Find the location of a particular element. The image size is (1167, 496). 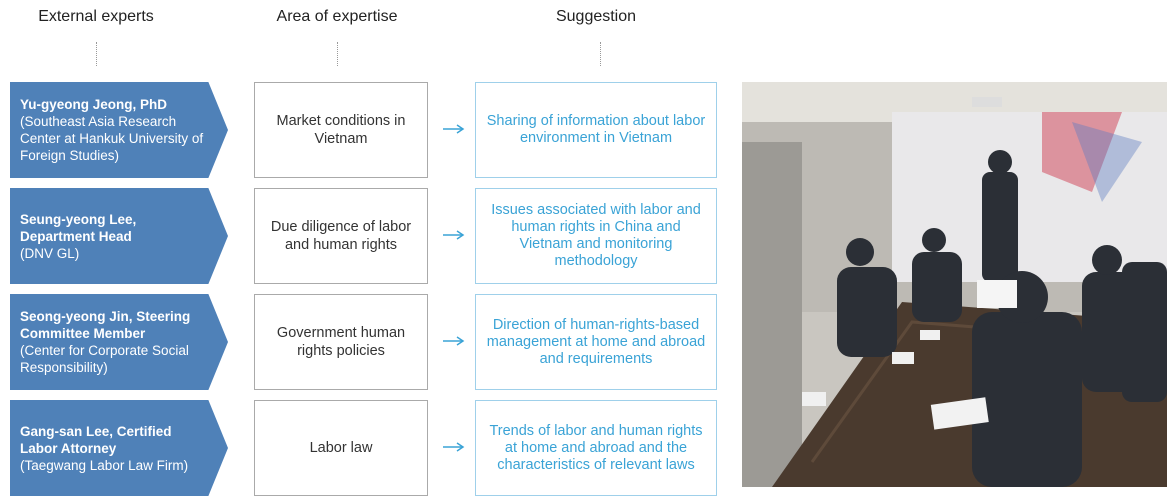

column-header: Suggestion is located at coordinates (596, 16).